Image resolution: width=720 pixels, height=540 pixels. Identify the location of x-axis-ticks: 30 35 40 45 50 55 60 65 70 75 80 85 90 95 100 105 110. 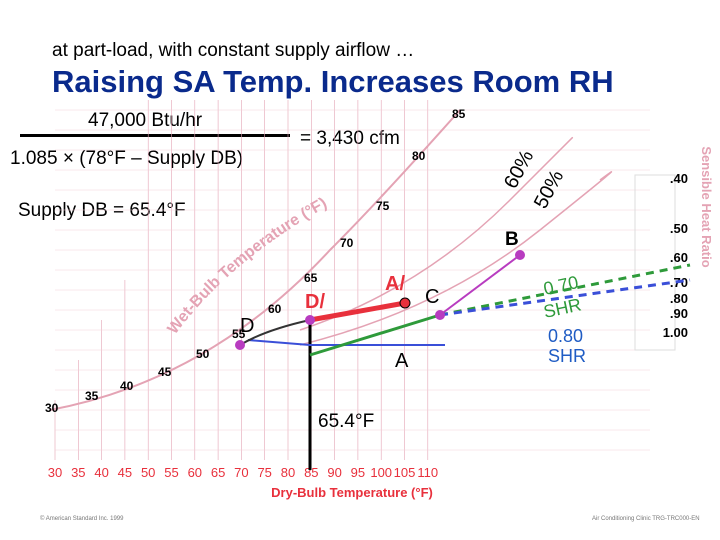
(243, 472).